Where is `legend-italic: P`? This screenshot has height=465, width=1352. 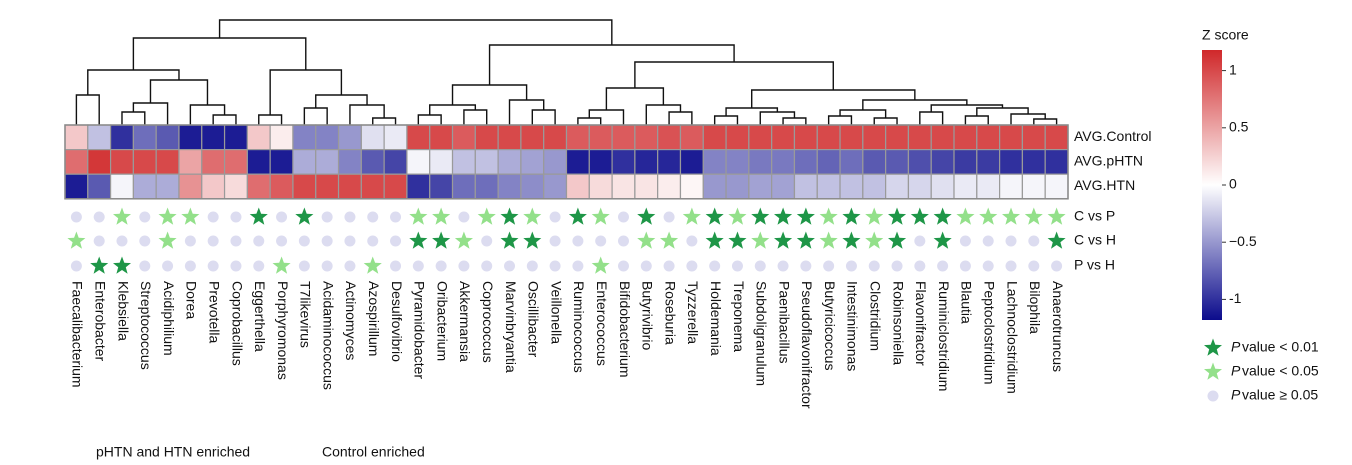
legend-italic: P is located at coordinates (1236, 395).